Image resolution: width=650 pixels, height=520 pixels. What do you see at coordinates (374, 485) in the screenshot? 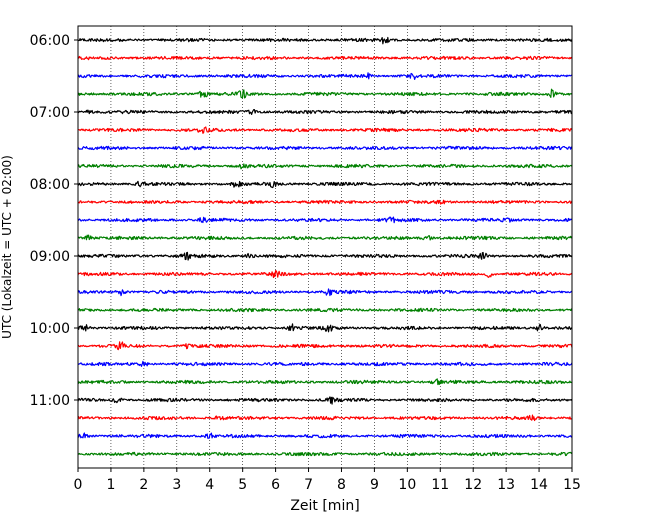
I see `x-tick-label: 9` at bounding box center [374, 485].